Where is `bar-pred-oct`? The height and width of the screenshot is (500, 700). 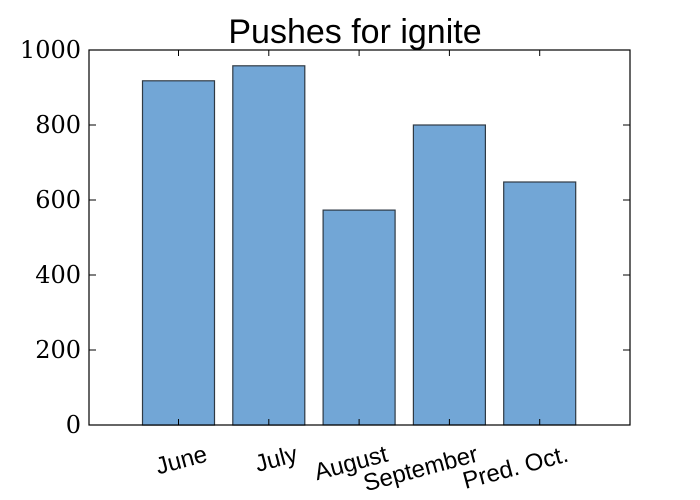
bar-pred-oct is located at coordinates (540, 303).